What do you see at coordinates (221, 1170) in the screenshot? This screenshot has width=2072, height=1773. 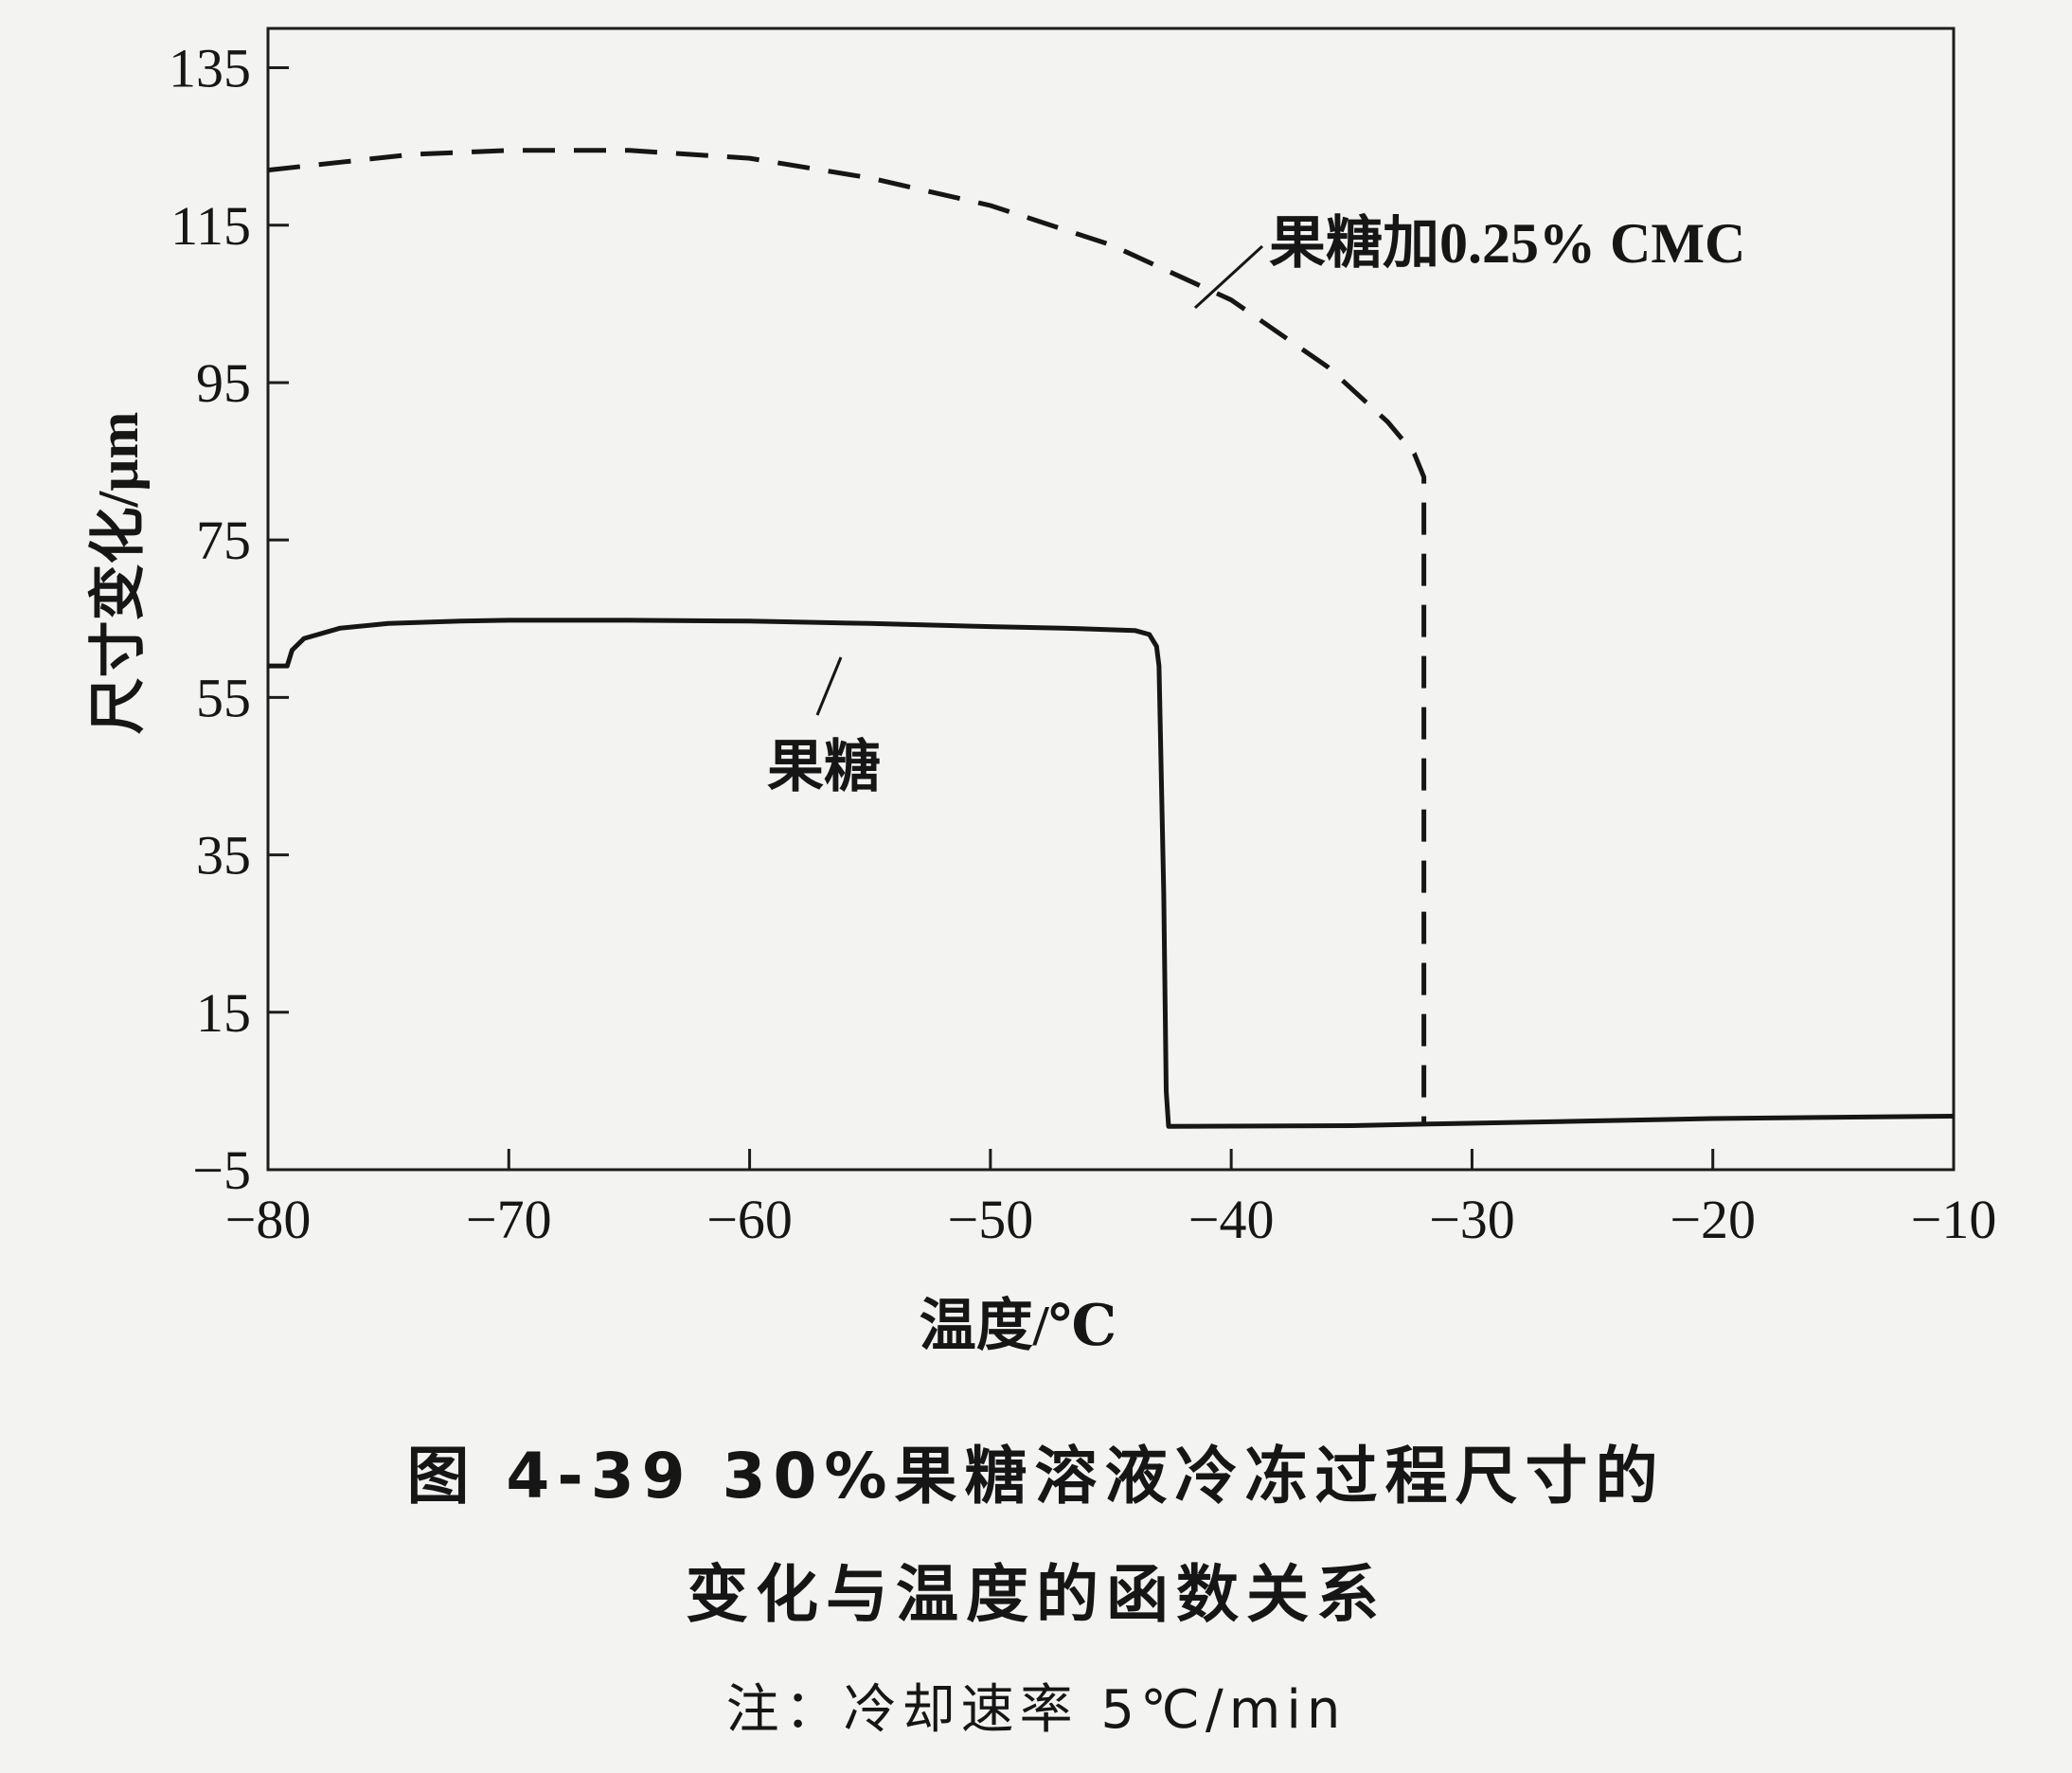 I see `y-tick-label: −5` at bounding box center [221, 1170].